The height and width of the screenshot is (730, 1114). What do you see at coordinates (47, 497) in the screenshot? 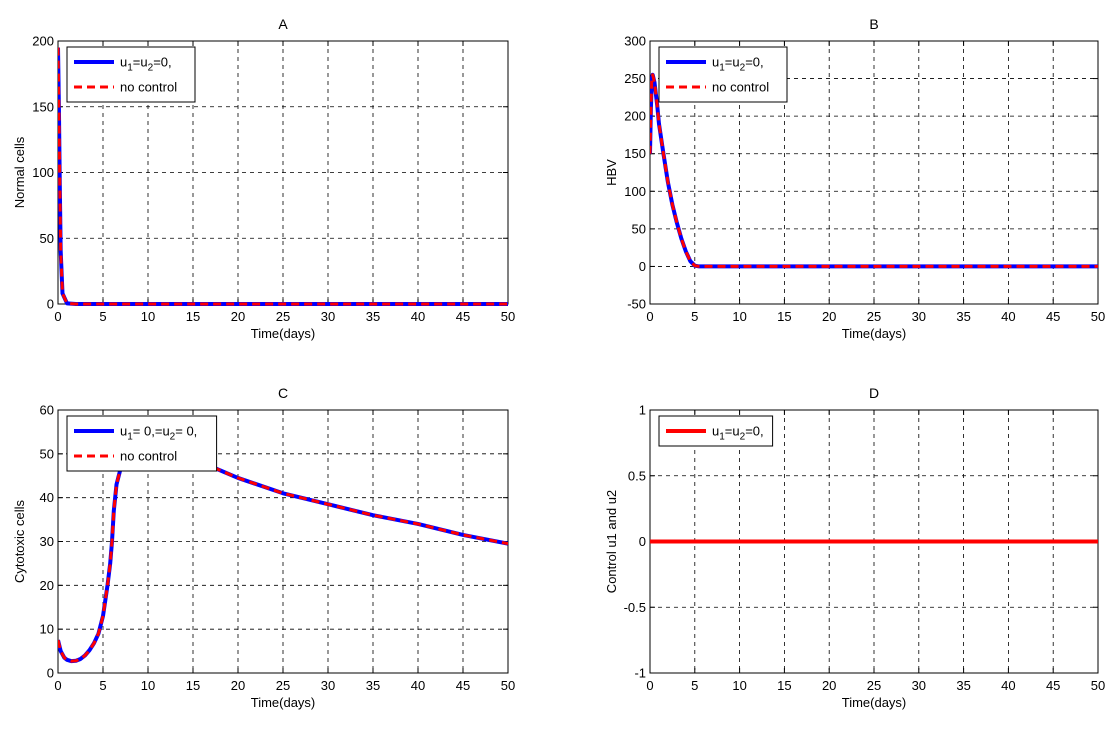
I see `y-tick-label: 40` at bounding box center [47, 497].